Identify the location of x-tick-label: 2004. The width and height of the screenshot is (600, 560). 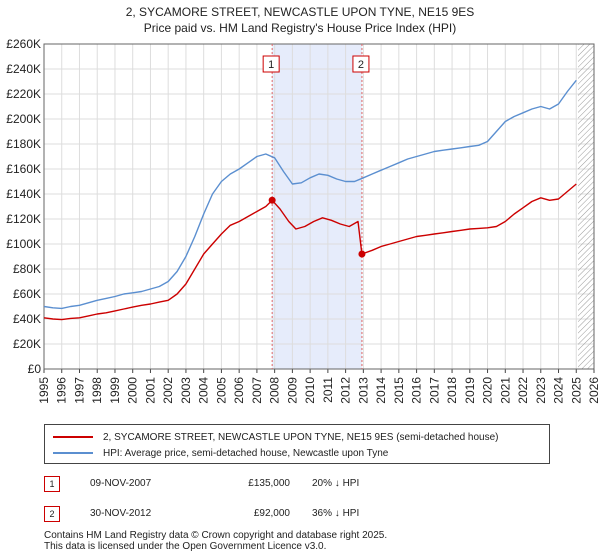
(204, 390).